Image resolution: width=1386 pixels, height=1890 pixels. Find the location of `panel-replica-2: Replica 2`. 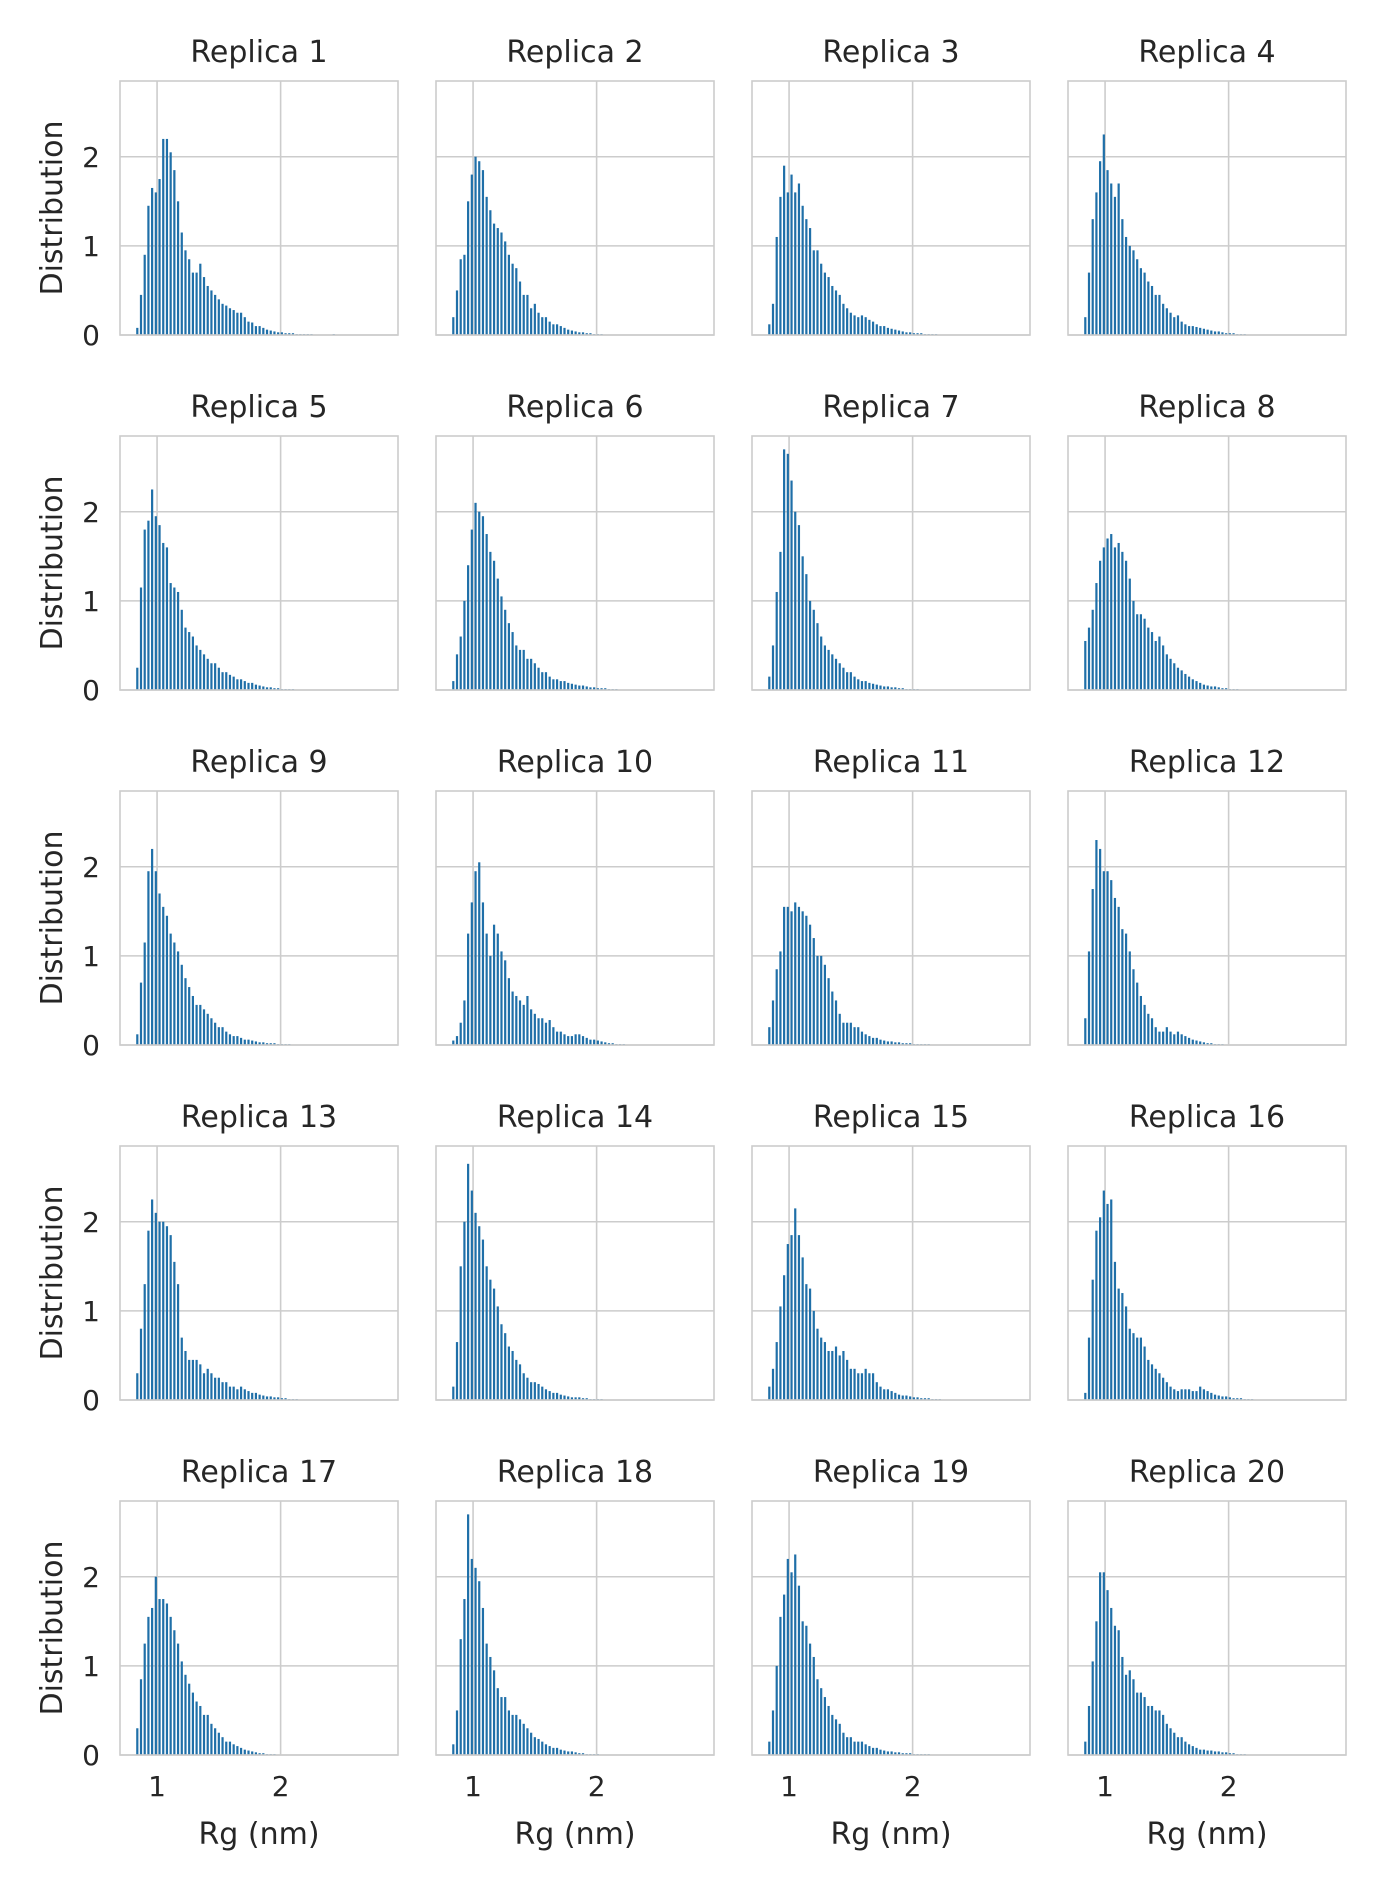

panel-replica-2: Replica 2 is located at coordinates (575, 185).